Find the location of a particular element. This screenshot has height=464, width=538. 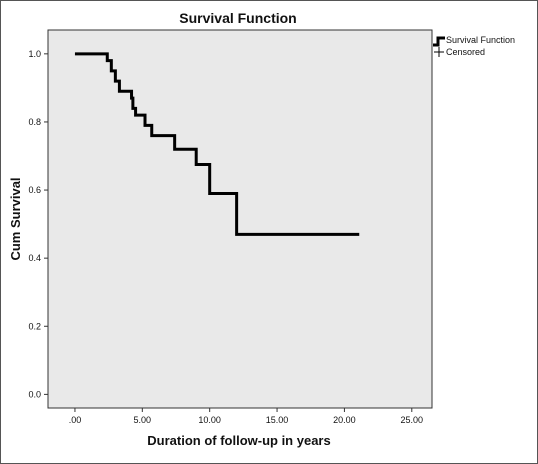

y-axis-title: Cum Survival is located at coordinates (15, 218).